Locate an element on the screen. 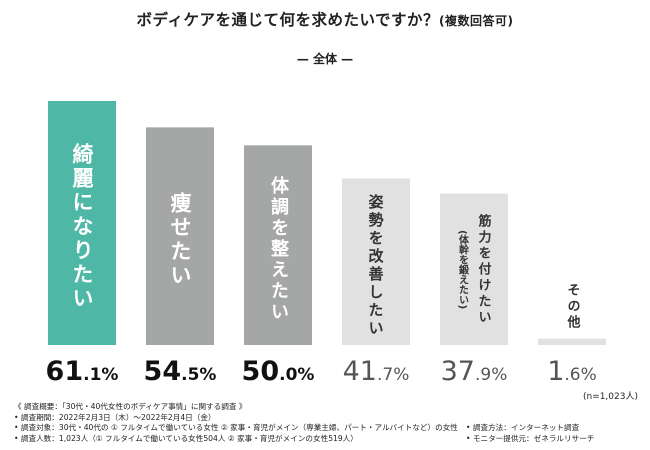  footnote-period: • 調査期間：2022年2月3日（木）～2022年2月4日（金） is located at coordinates (115, 417).